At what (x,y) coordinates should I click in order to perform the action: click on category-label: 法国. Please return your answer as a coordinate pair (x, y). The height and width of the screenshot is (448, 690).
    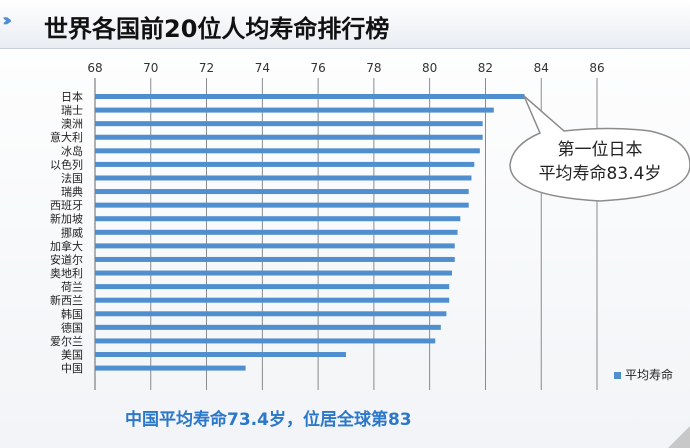
    Looking at the image, I should click on (72, 178).